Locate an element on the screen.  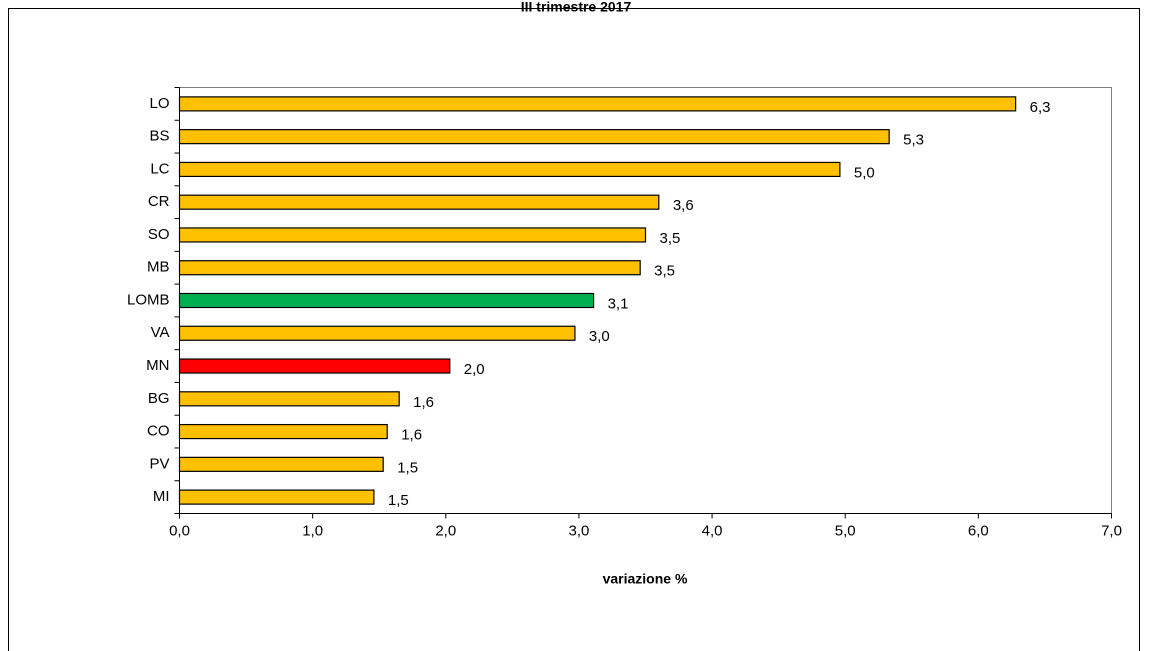
y-tick-label: SO is located at coordinates (159, 234).